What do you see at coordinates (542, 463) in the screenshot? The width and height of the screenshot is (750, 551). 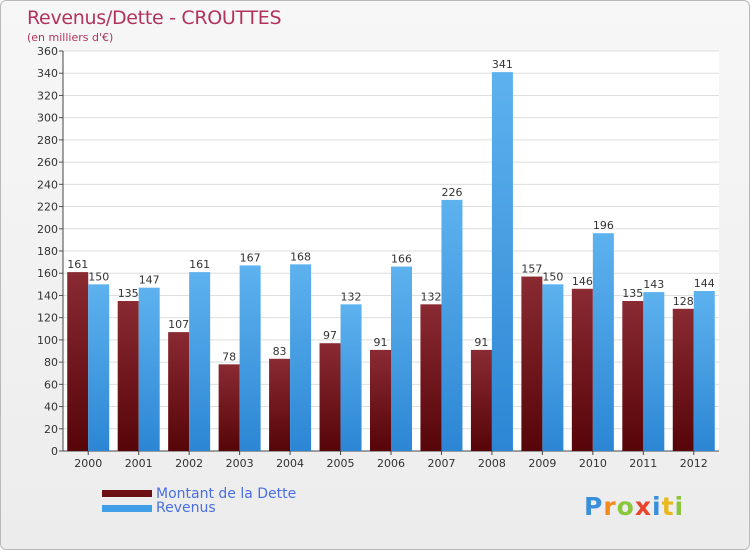 I see `x-tick-label: 2009` at bounding box center [542, 463].